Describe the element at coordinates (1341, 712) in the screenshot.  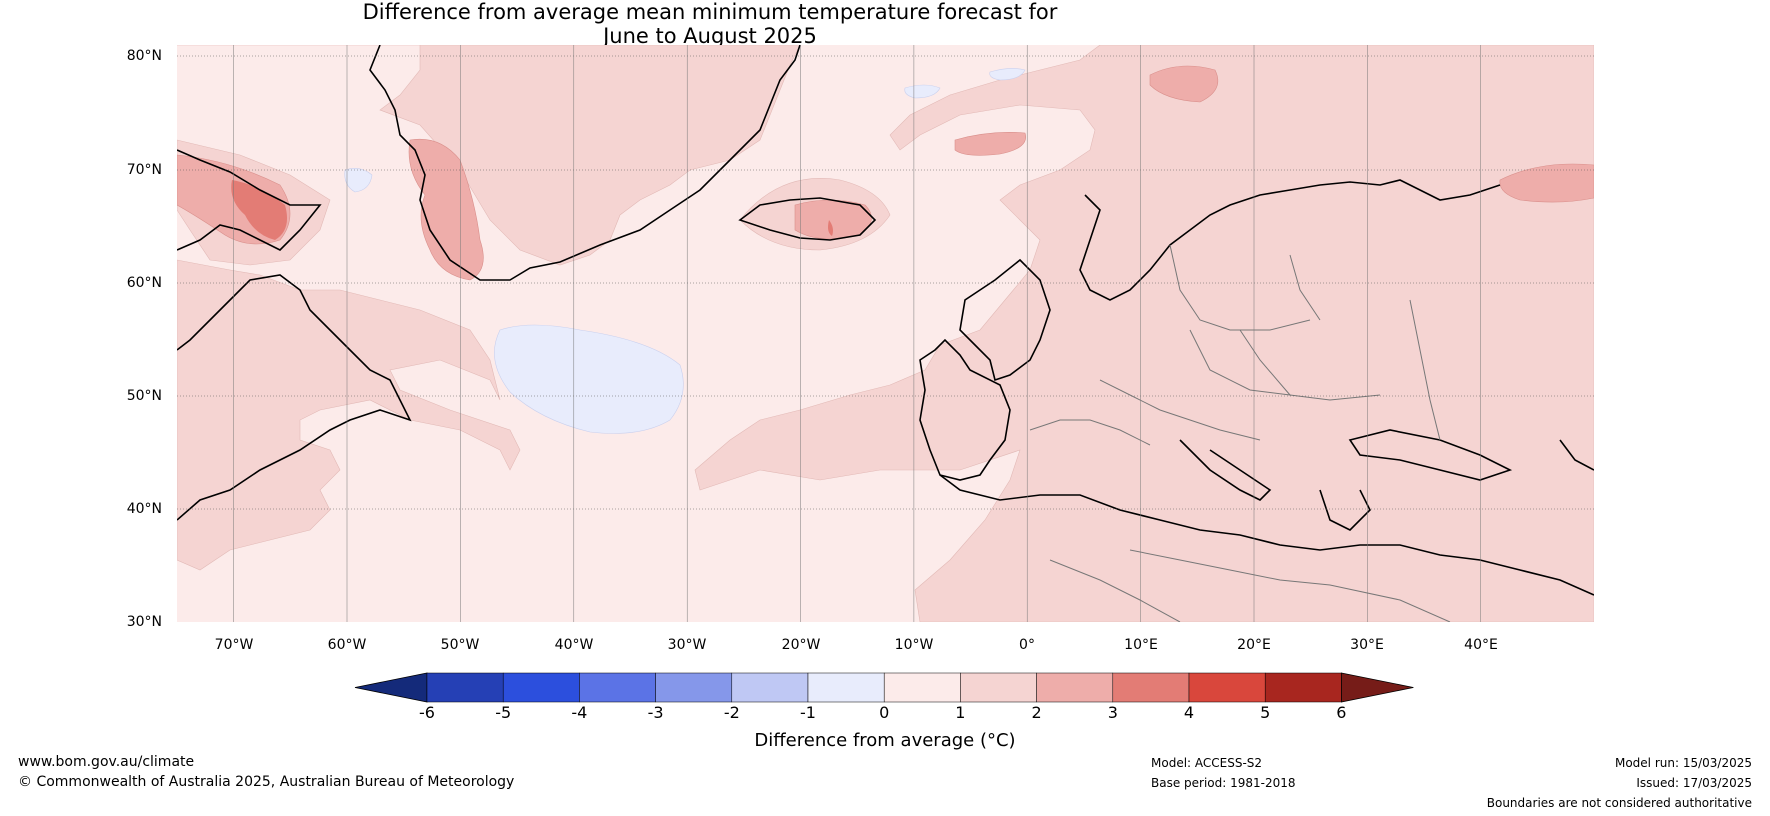
I see `colorbar-tick-label: 6` at that location.